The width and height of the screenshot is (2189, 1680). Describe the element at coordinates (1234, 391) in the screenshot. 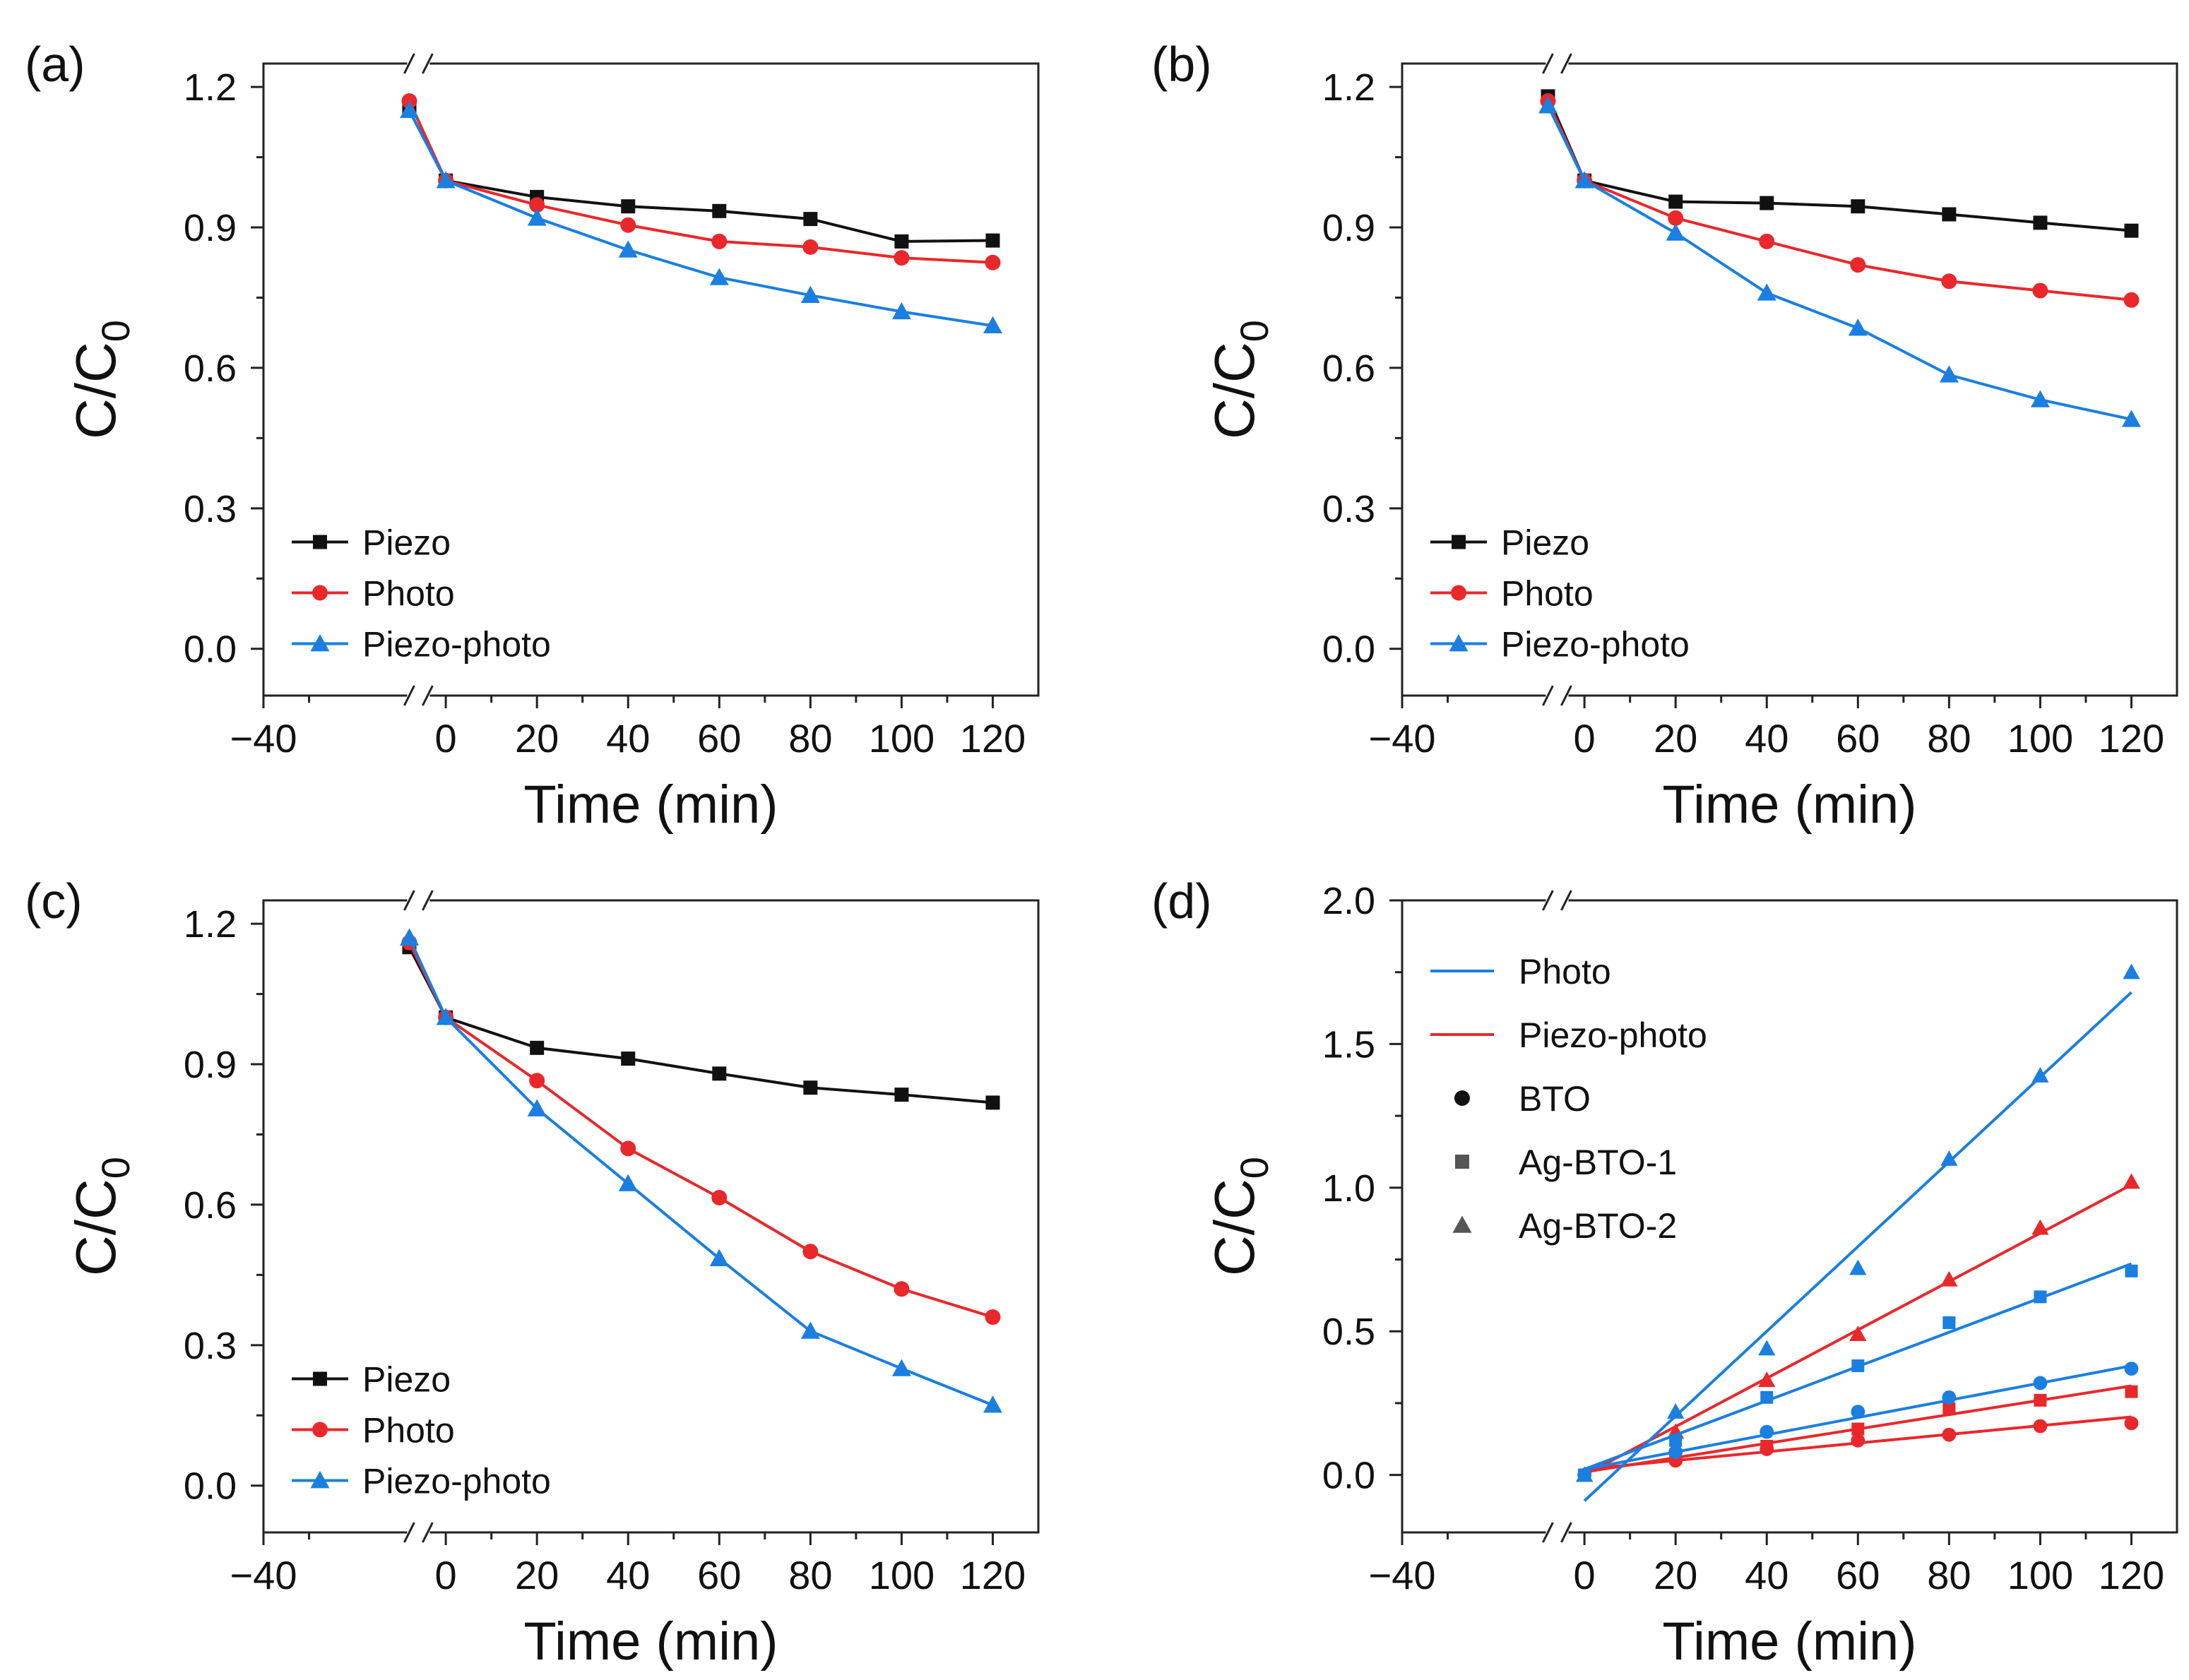

I see `y-axis-title-main: C/C` at that location.